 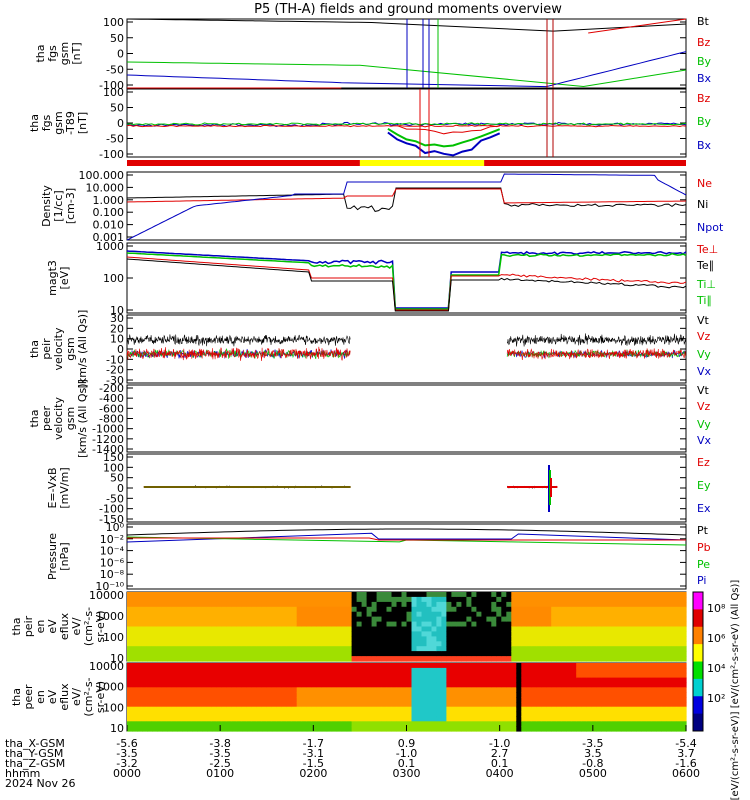 I want to click on y-tick-label: 100, so click(x=113, y=22).